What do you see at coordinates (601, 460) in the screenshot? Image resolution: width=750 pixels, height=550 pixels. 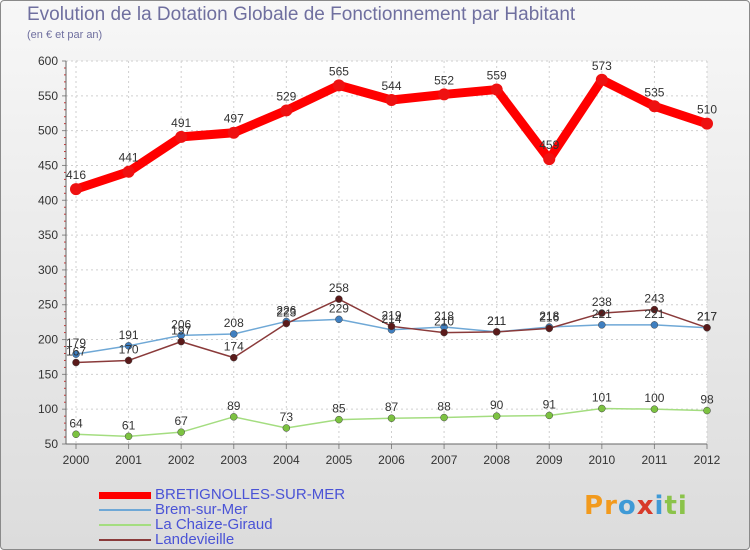 I see `x-tick-label: 2010` at bounding box center [601, 460].